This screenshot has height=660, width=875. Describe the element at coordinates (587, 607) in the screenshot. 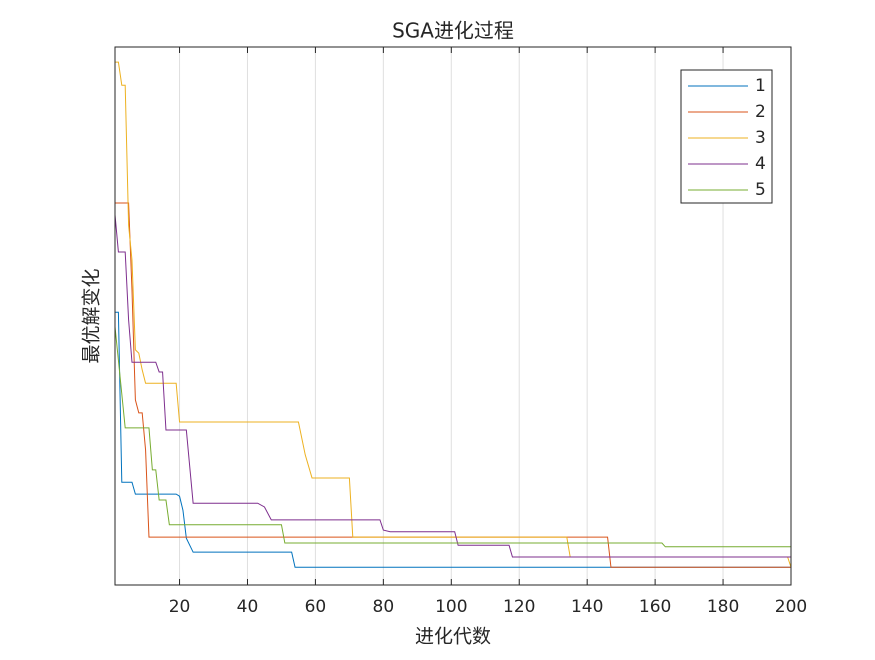

I see `x-tick-label: 140` at that location.